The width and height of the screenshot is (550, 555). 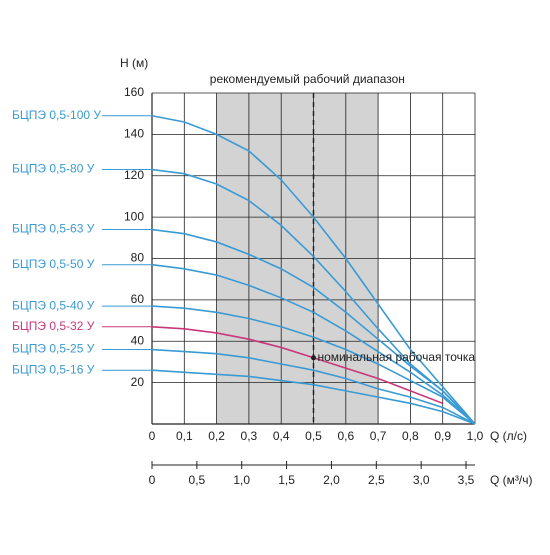 What do you see at coordinates (307, 79) in the screenshot?
I see `range-label: рекомендуемый рабочий диапазон` at bounding box center [307, 79].